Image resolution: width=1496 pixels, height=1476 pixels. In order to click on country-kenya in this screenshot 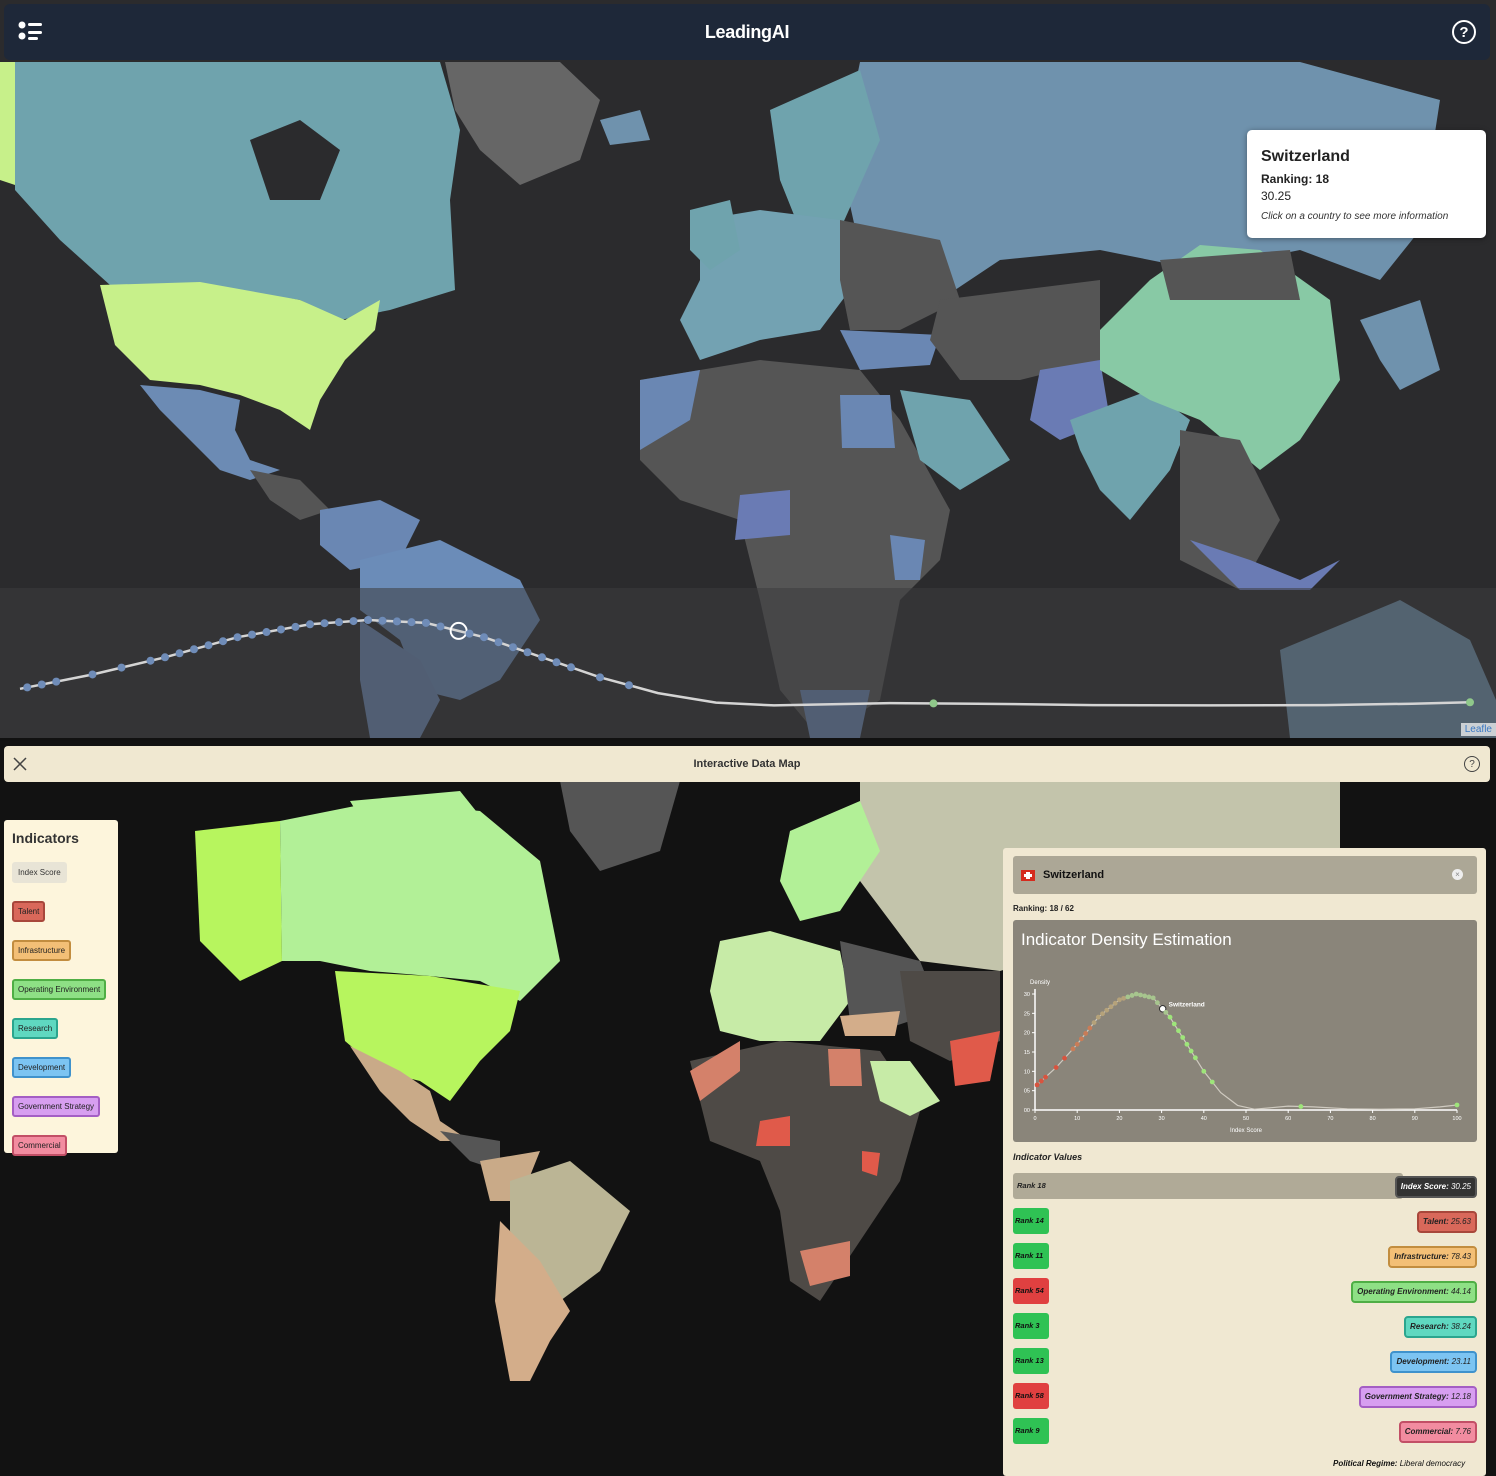, I will do `click(907, 557)`.